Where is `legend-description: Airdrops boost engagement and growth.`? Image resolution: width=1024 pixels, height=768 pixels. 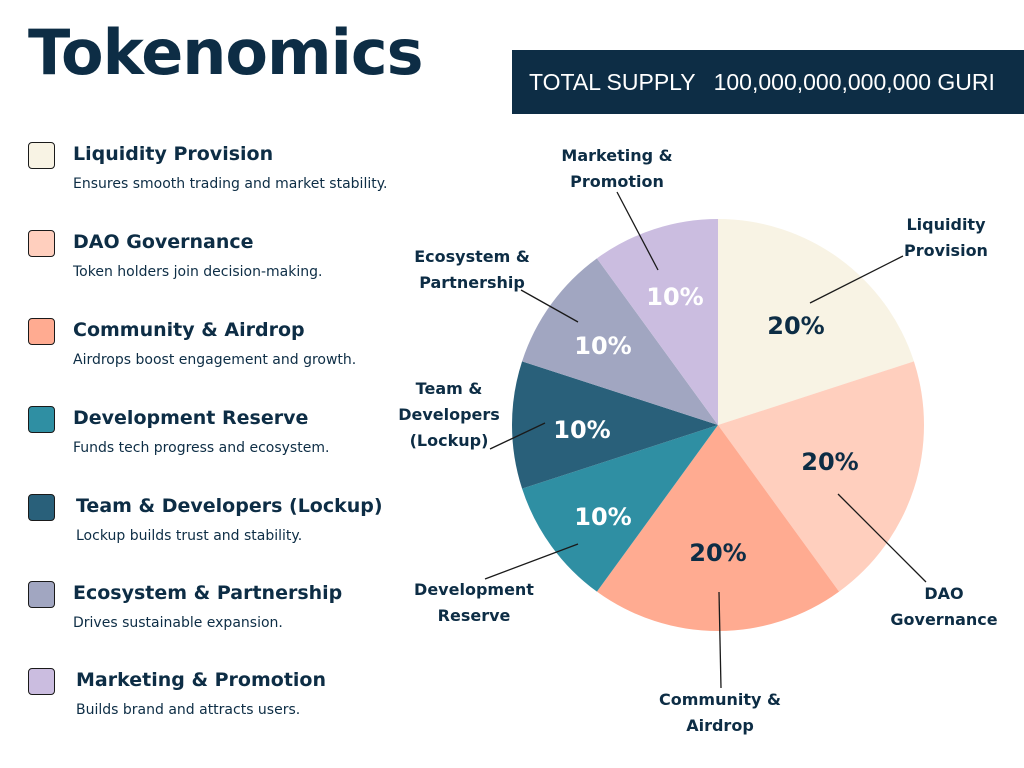
legend-description: Airdrops boost engagement and growth. is located at coordinates (215, 360).